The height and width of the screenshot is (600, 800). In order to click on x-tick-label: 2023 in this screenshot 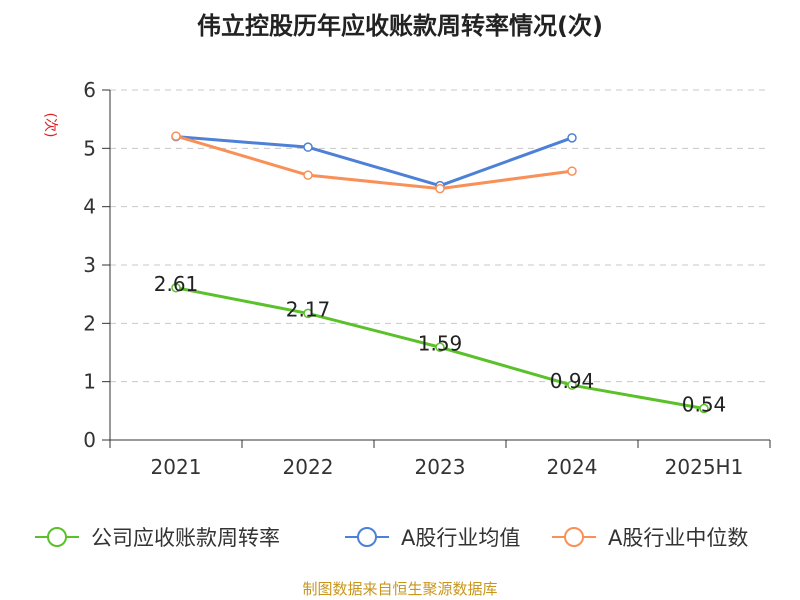, I will do `click(440, 467)`.